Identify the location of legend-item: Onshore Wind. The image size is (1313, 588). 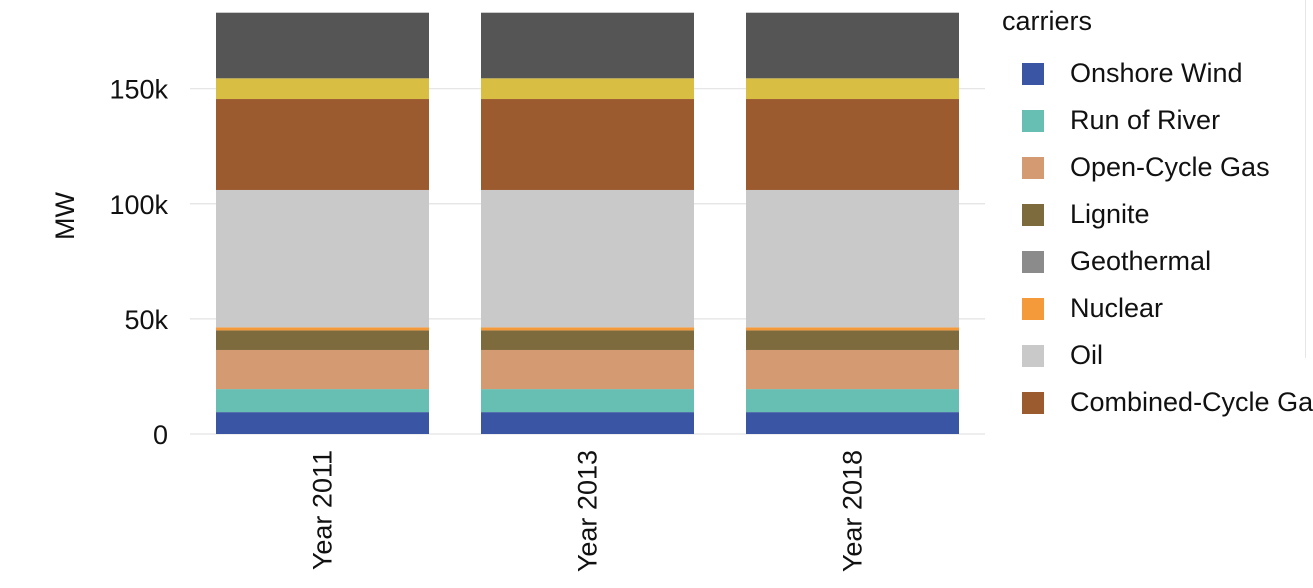
(1167, 73).